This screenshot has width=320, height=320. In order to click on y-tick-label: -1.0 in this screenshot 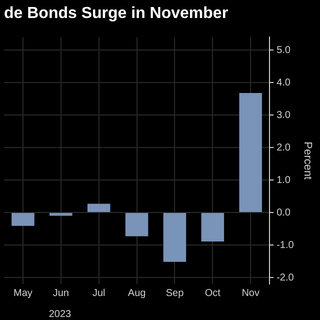, I will do `click(285, 245)`.